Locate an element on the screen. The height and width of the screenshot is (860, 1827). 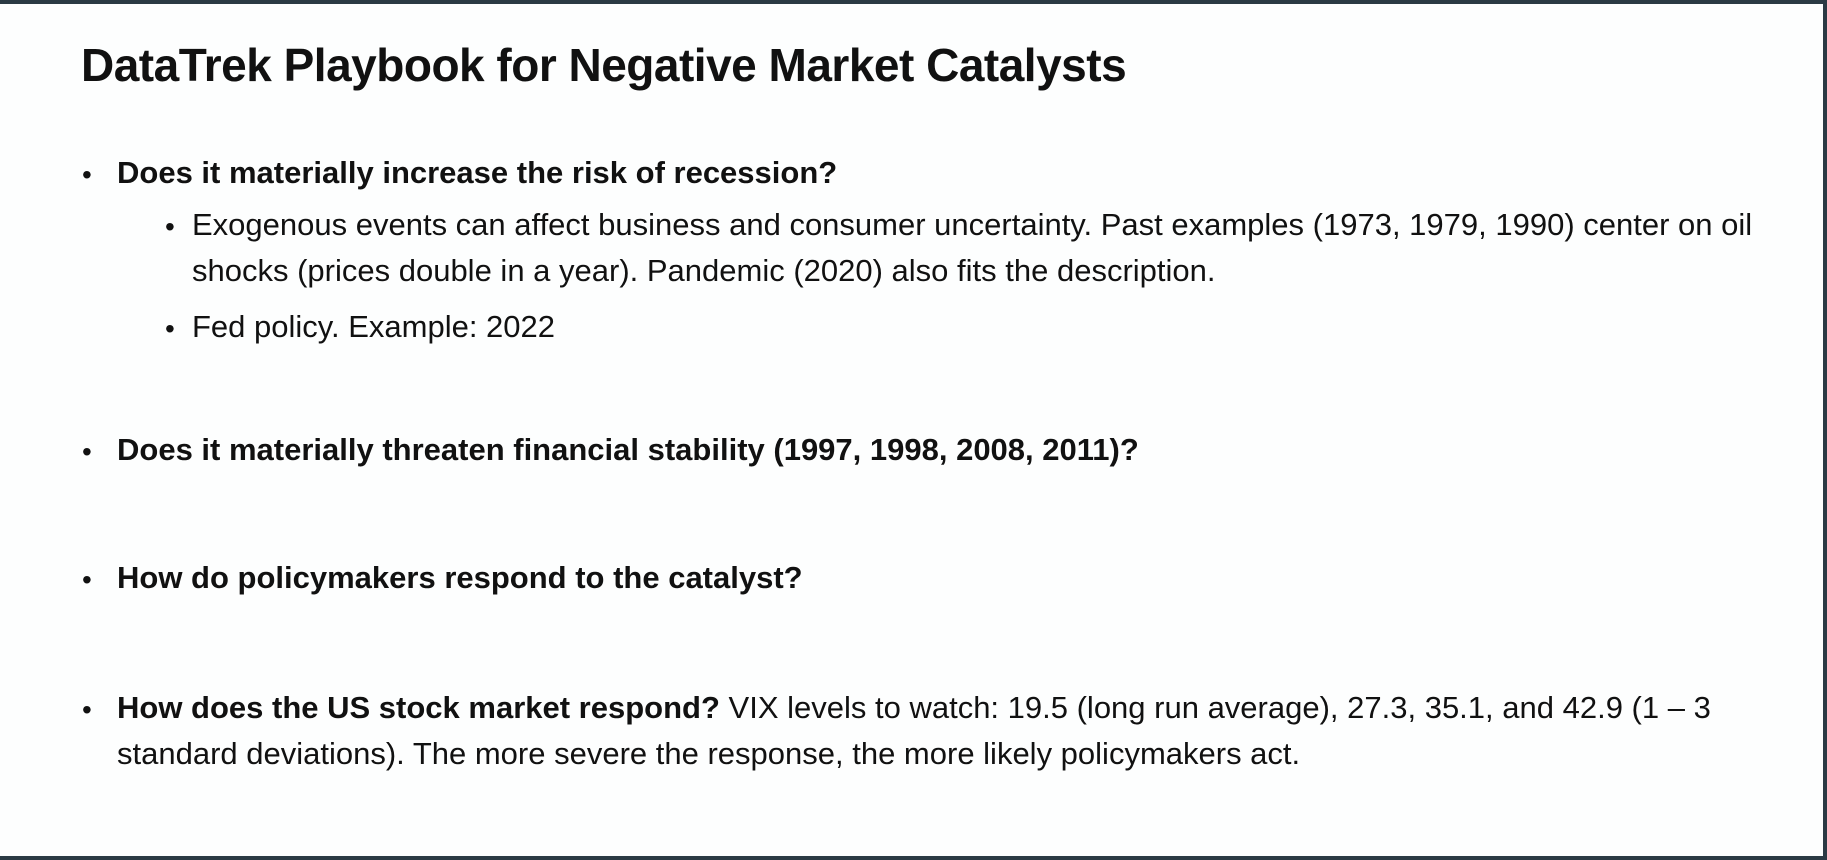
sub-fed-policy: Fed policy. Example: 2022 is located at coordinates (374, 326).